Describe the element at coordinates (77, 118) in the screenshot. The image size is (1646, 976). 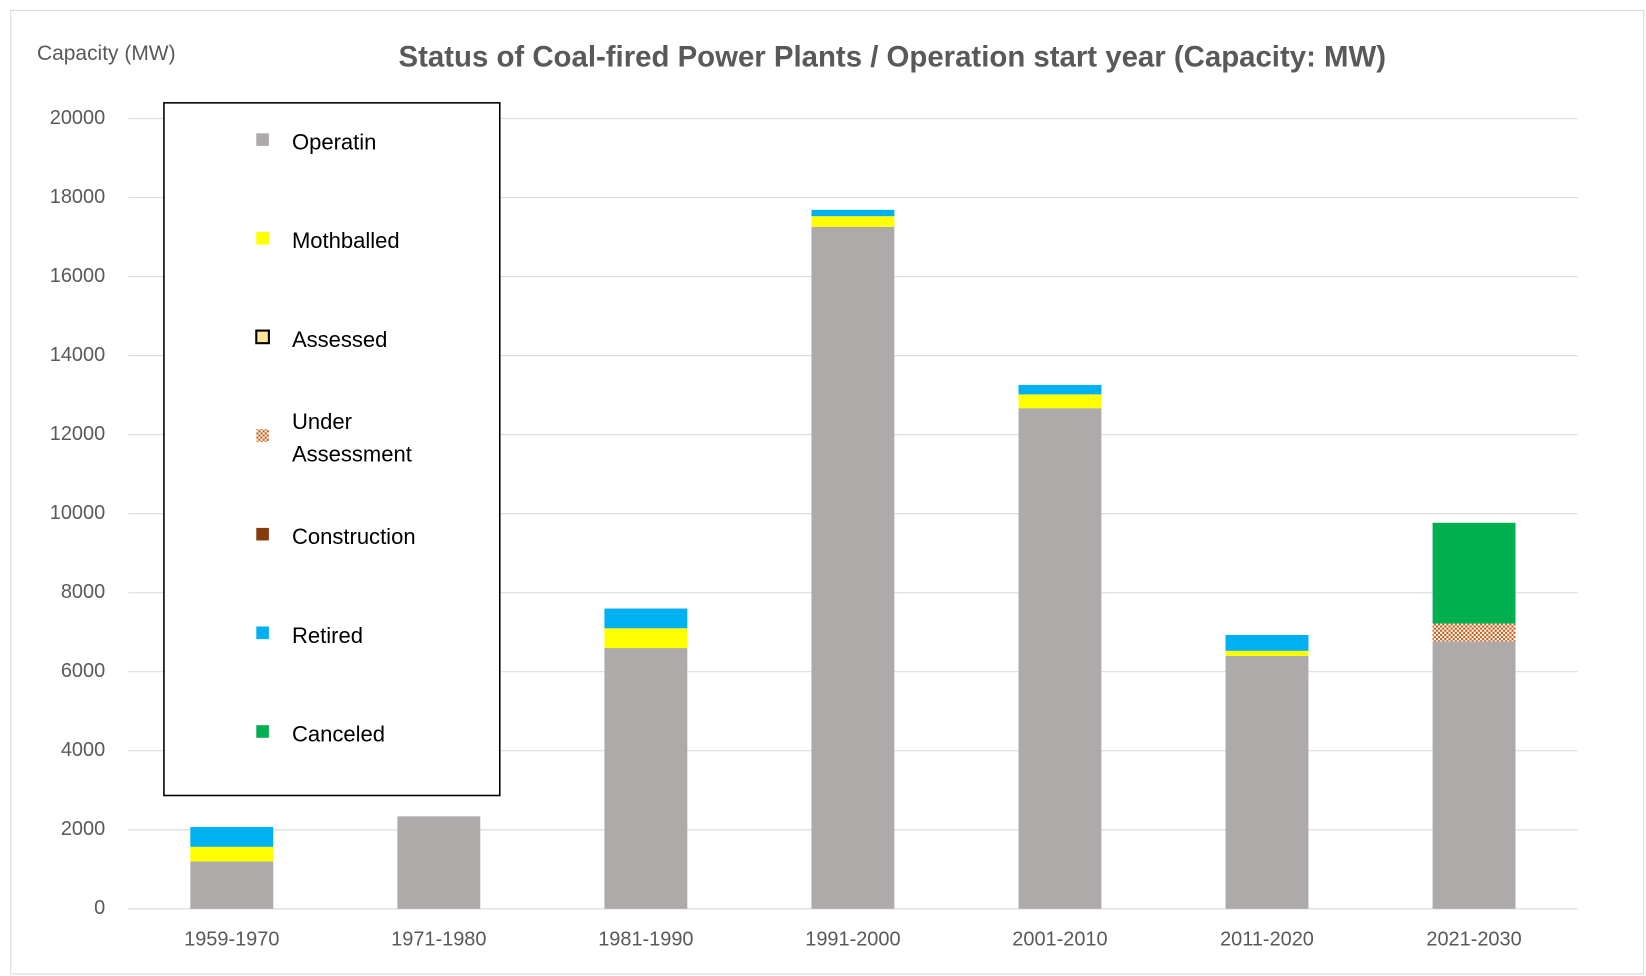
I see `y-tick-label: 20000` at that location.